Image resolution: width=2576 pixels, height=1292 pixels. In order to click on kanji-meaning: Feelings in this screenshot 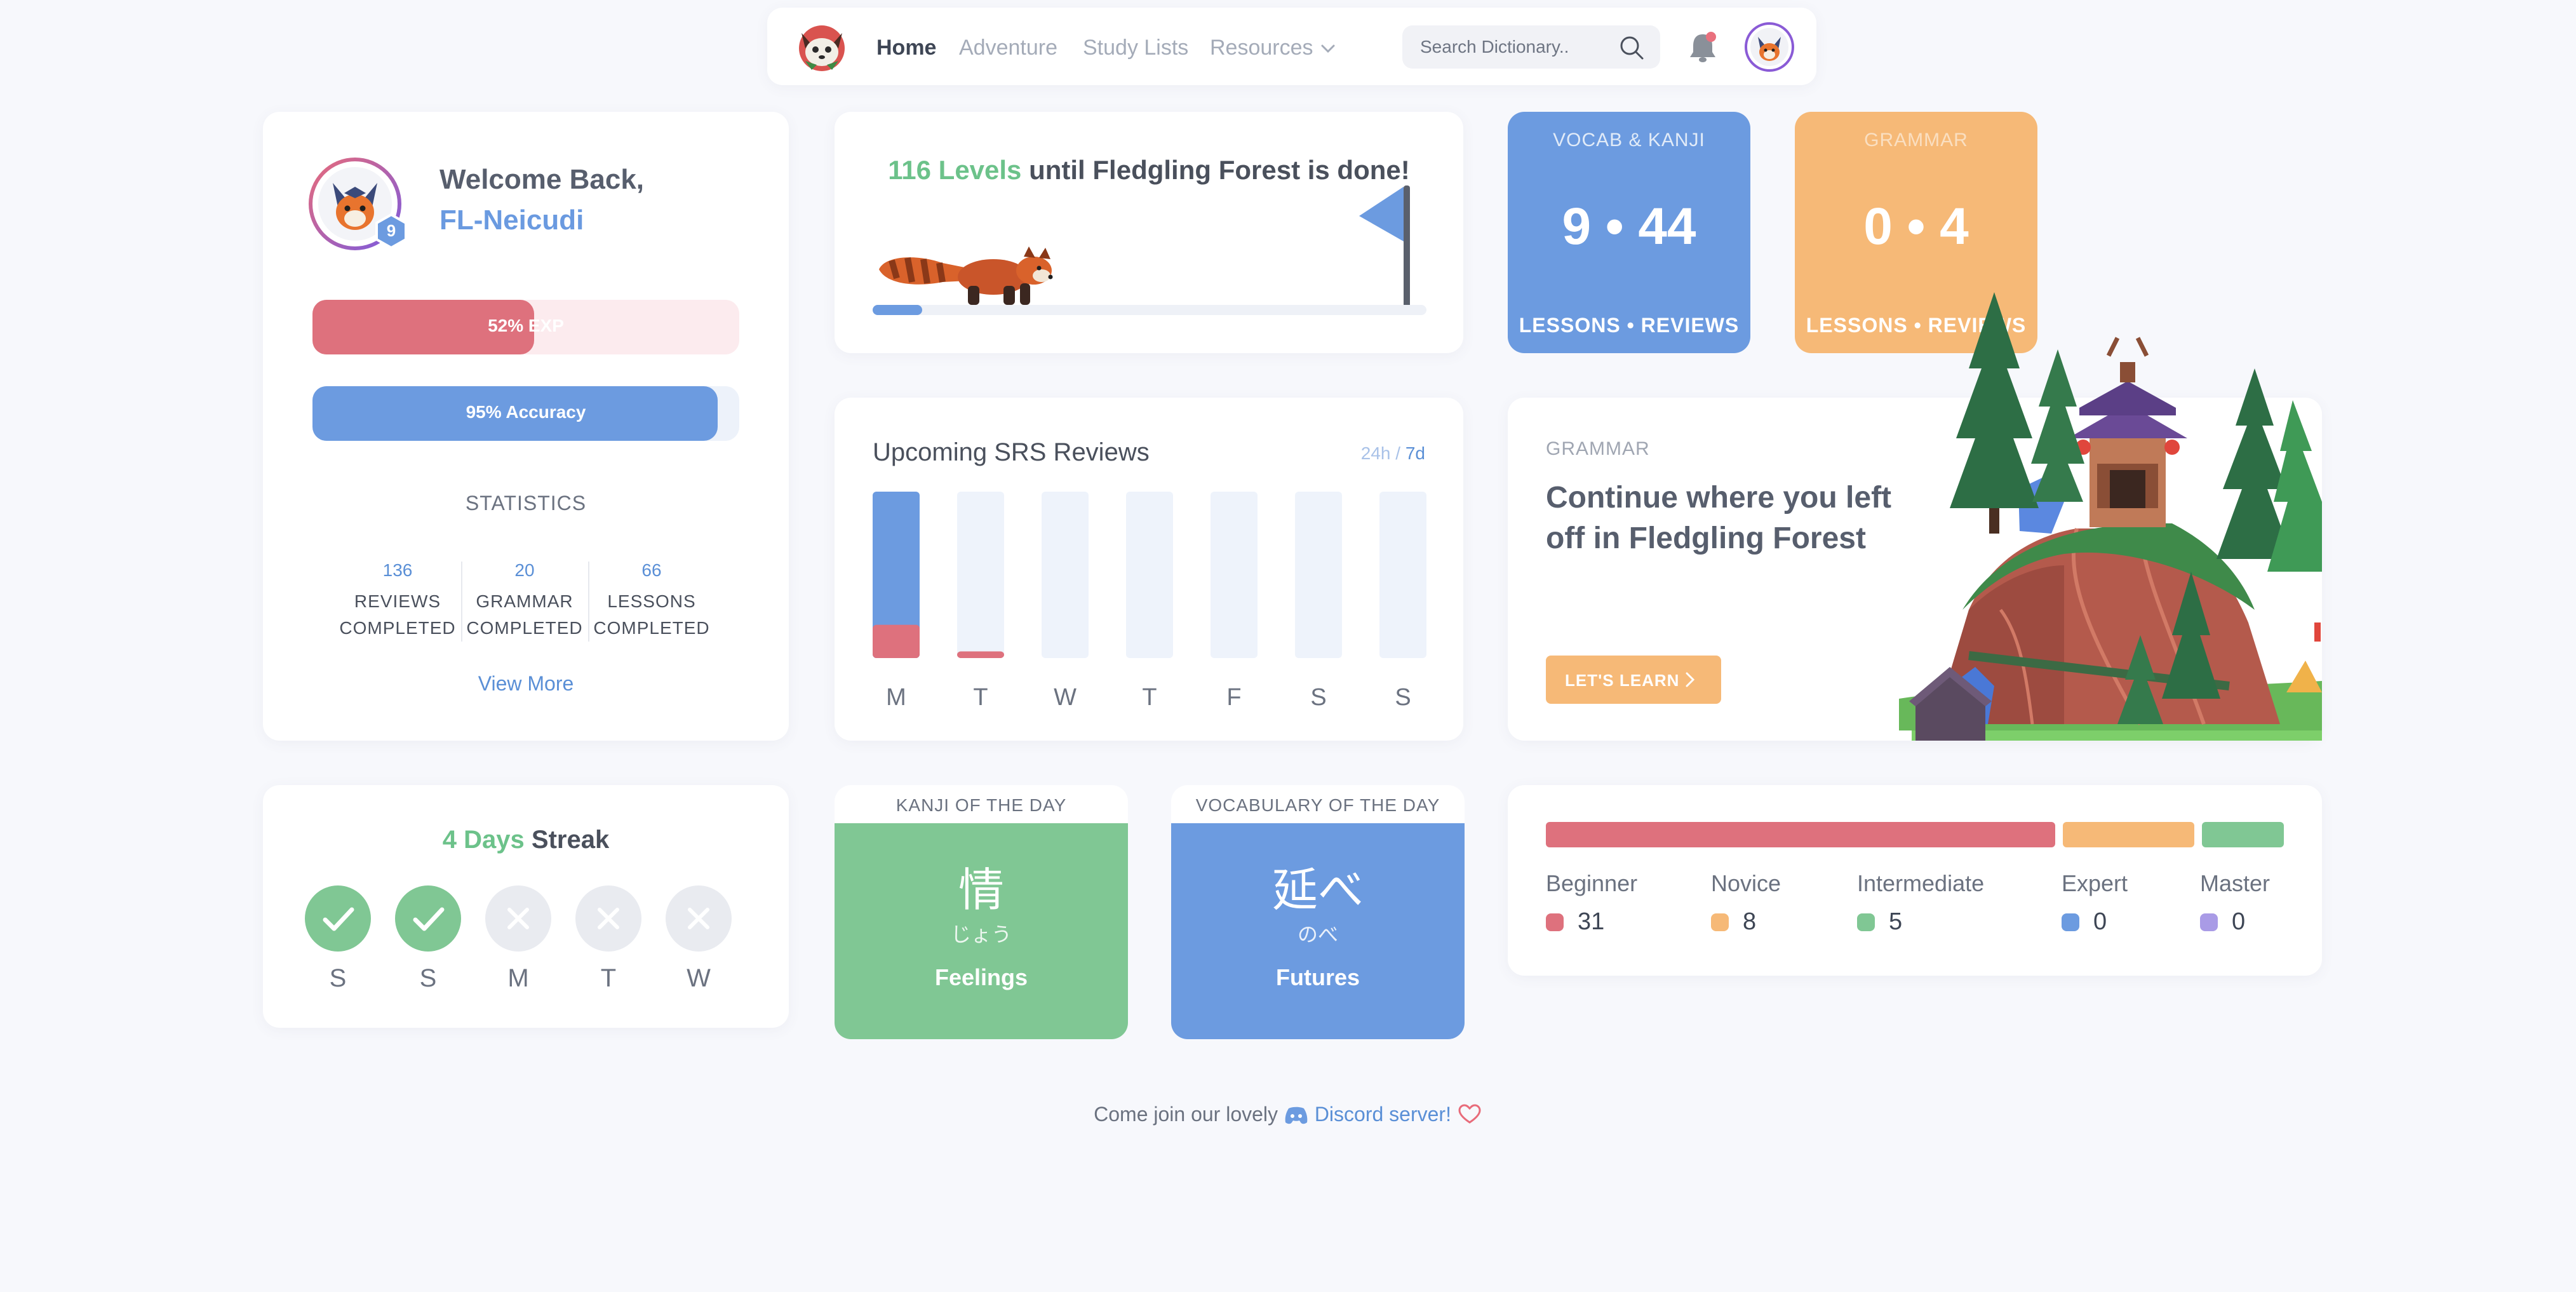, I will do `click(981, 977)`.